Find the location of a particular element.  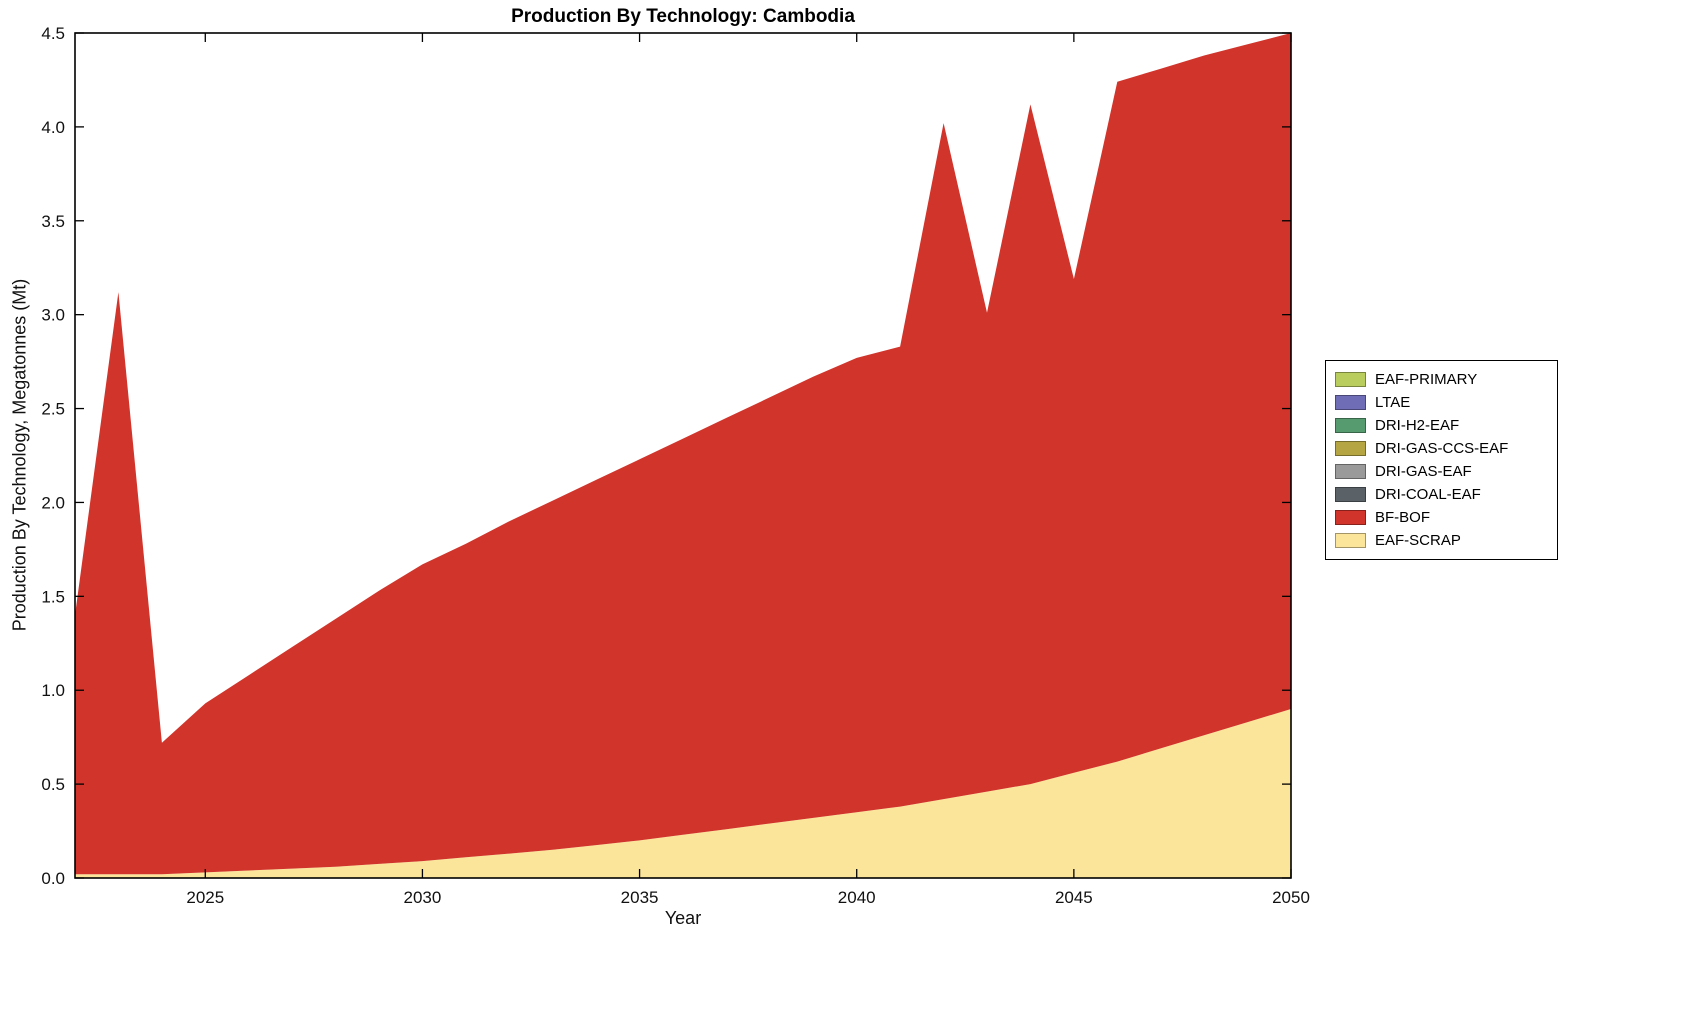

legend-item: EAF-SCRAP is located at coordinates (1441, 540).